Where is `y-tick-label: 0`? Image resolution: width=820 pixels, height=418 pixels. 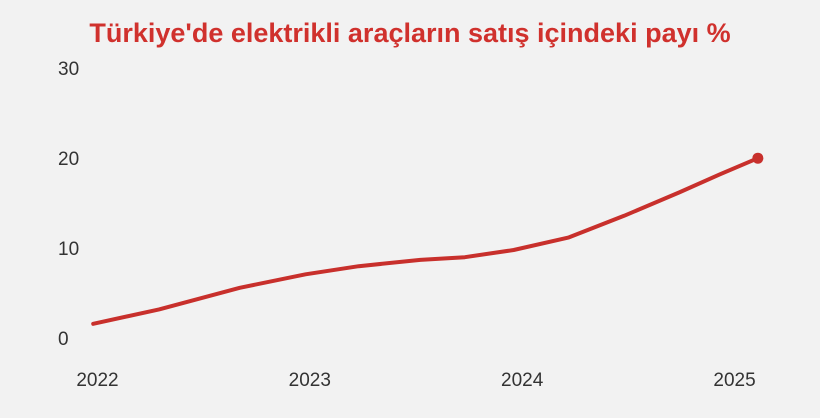
y-tick-label: 0 is located at coordinates (63, 339).